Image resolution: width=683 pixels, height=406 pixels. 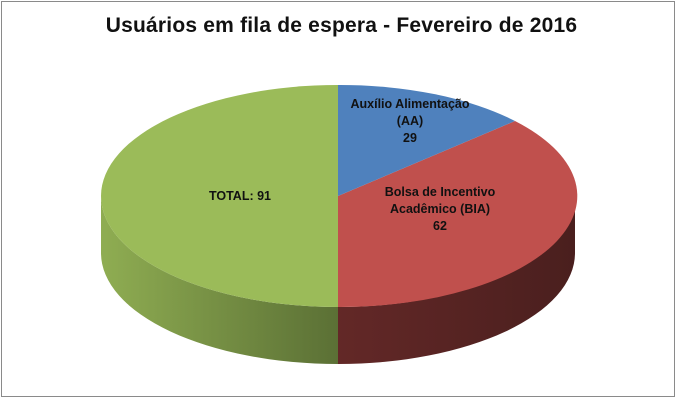 I want to click on label-bia-line2: Acadêmico (BIA), so click(x=440, y=209).